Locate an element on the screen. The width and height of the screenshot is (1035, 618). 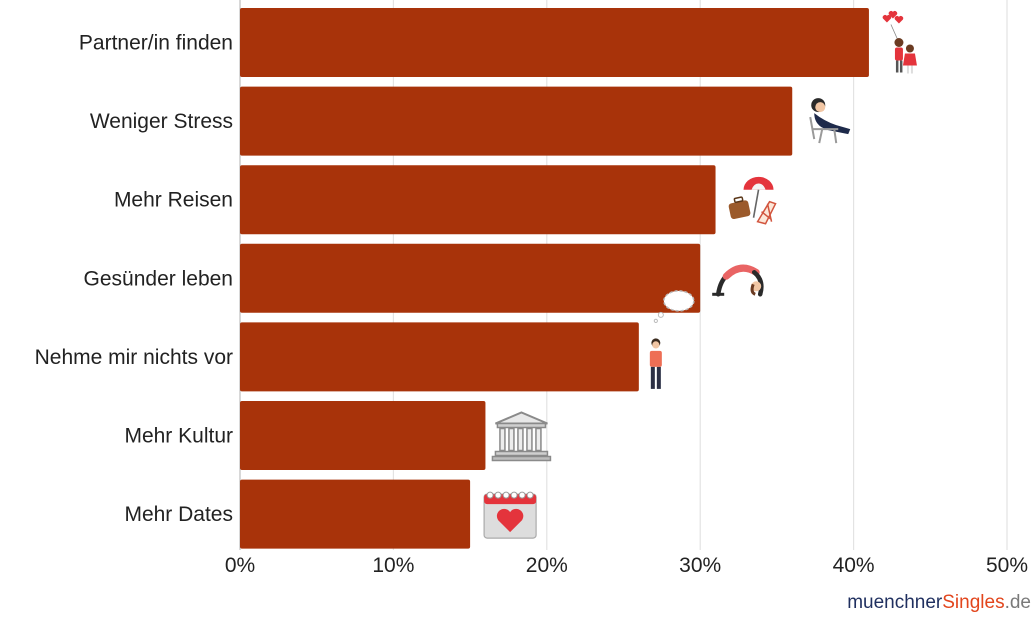
category-label: Mehr Kultur is located at coordinates (178, 436).